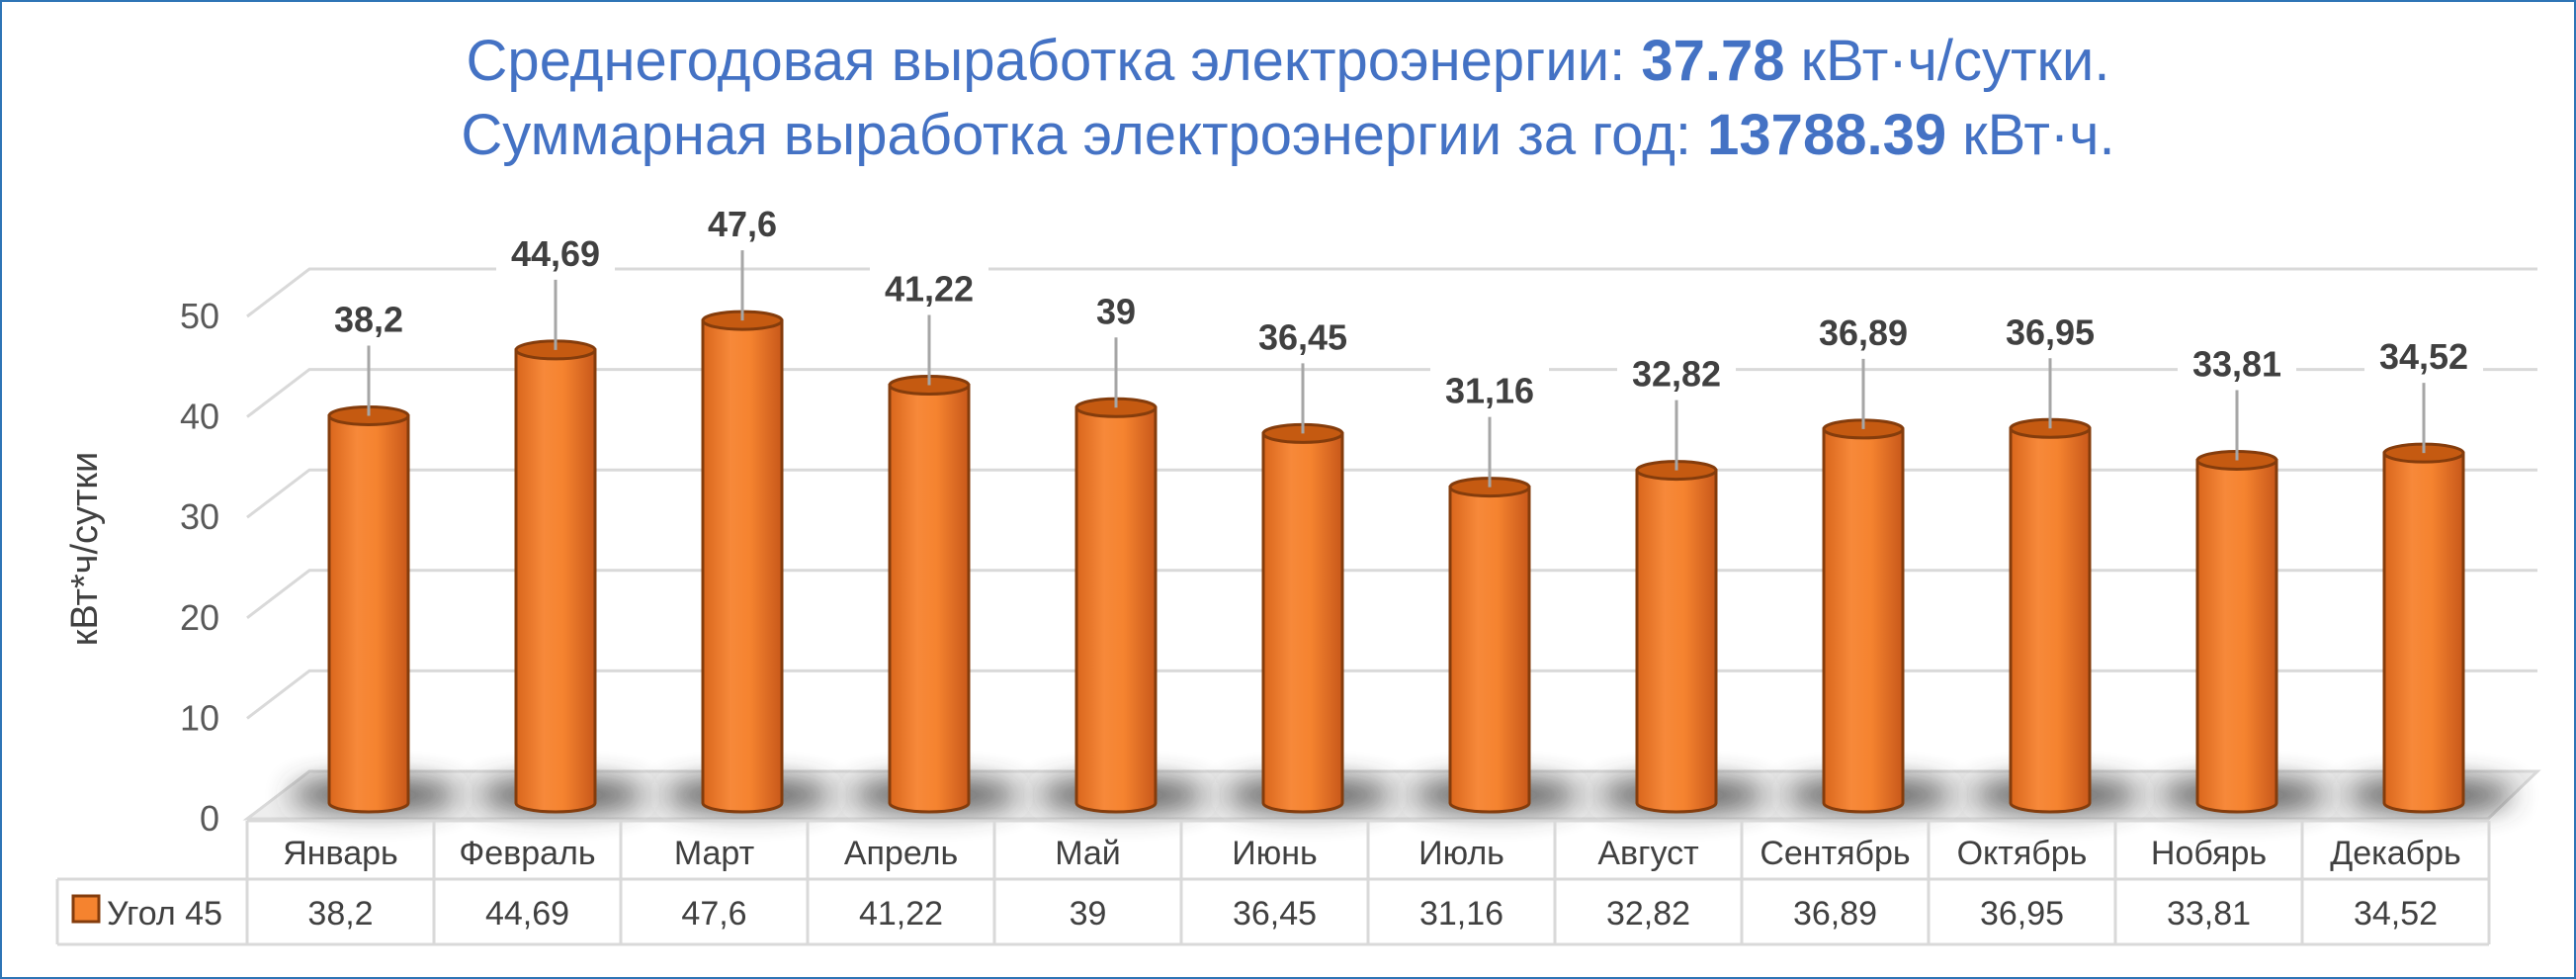 The height and width of the screenshot is (979, 2576). What do you see at coordinates (1275, 914) in the screenshot?
I see `table-value: 36,45` at bounding box center [1275, 914].